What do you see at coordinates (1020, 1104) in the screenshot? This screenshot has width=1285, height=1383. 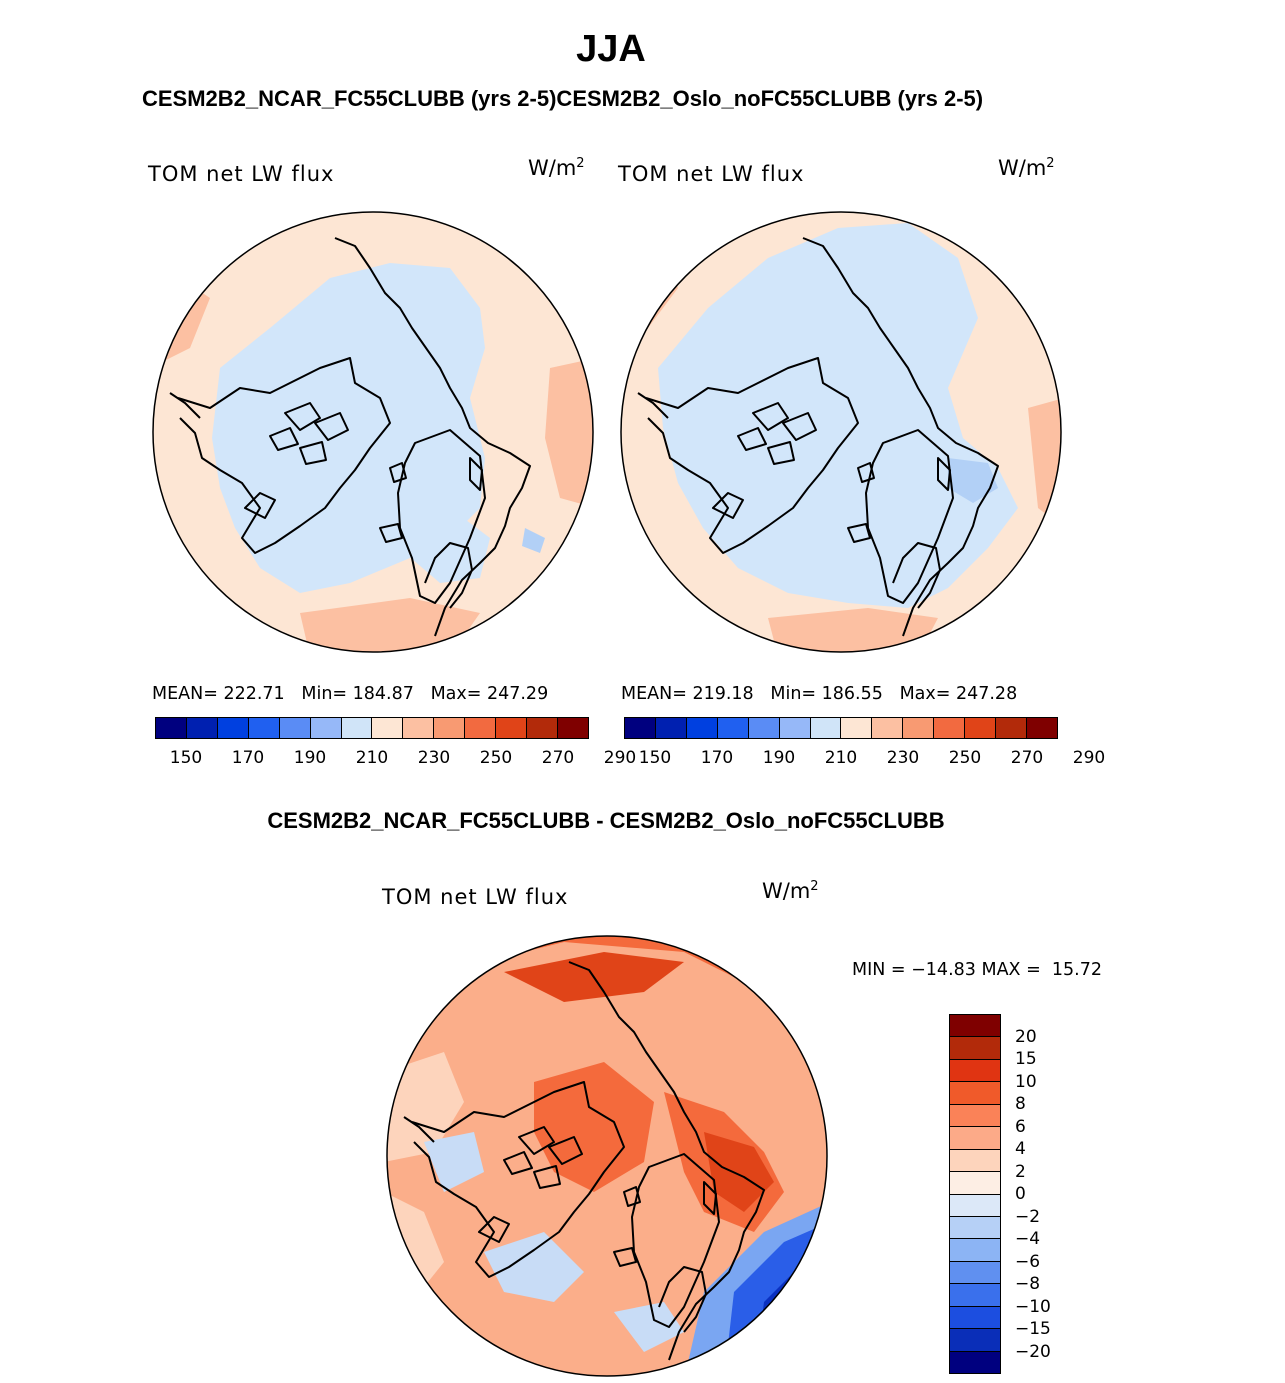 I see `colorbar-label: 8` at bounding box center [1020, 1104].